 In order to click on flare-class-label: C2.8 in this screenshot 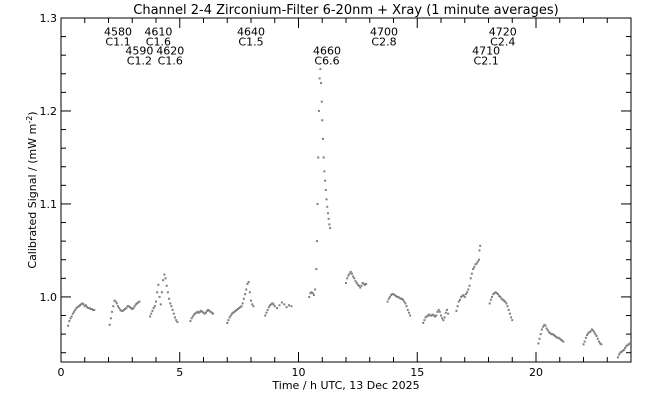, I will do `click(383, 42)`.